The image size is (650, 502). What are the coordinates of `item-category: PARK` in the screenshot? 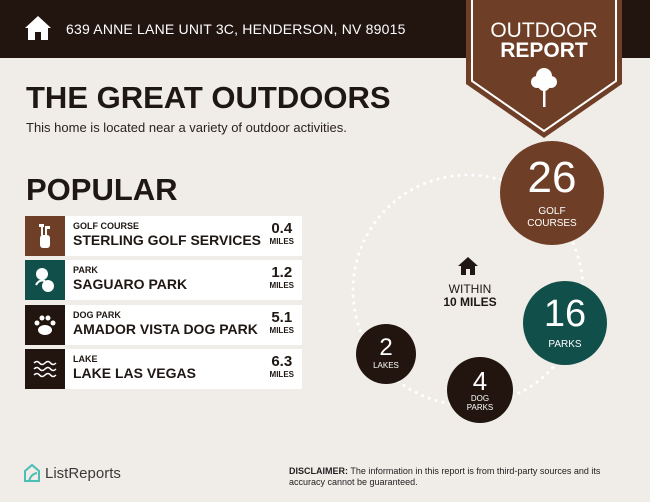 It's located at (85, 270).